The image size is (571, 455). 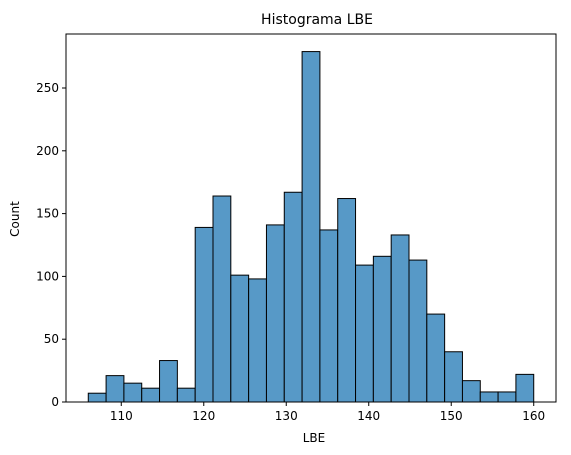 What do you see at coordinates (47, 151) in the screenshot?
I see `y-tick-label: 200` at bounding box center [47, 151].